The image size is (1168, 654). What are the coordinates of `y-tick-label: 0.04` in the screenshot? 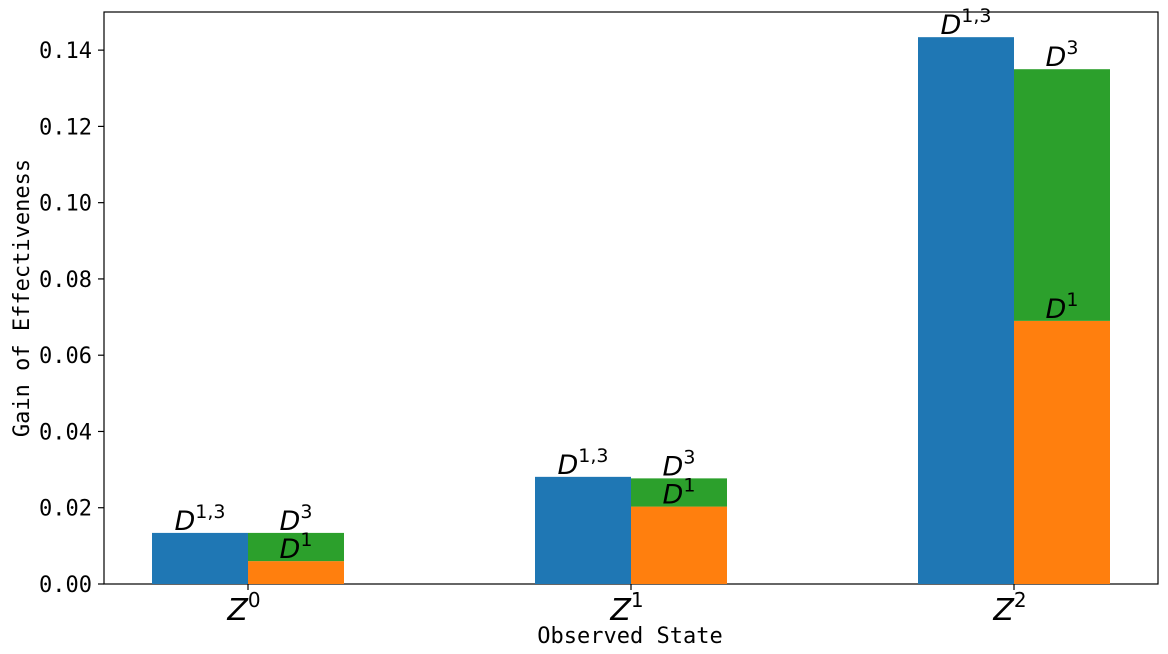 It's located at (65, 432).